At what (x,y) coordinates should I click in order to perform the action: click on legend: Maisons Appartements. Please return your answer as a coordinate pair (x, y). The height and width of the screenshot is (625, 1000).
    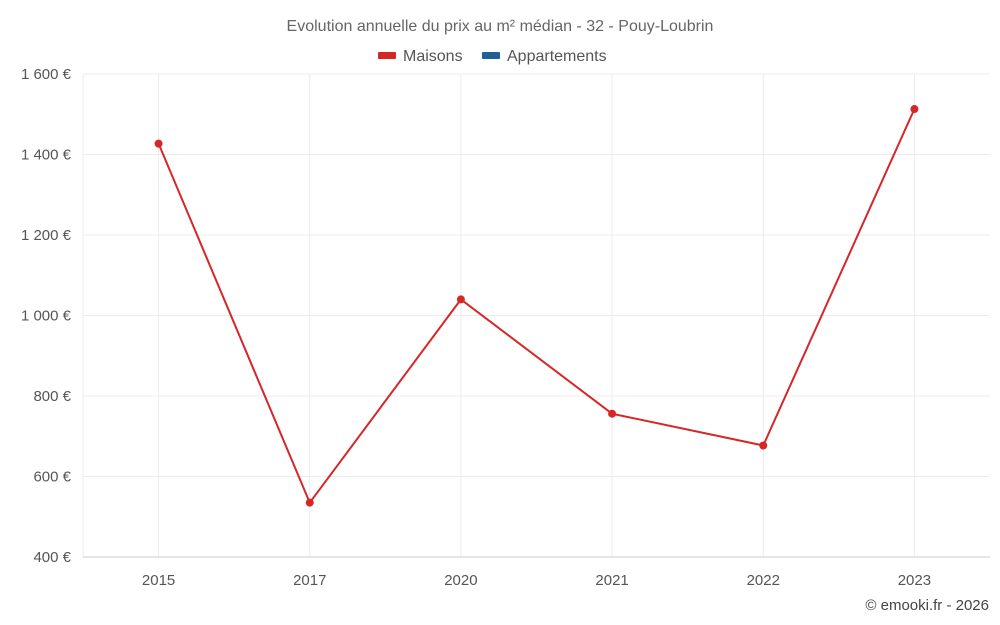
    Looking at the image, I should click on (492, 56).